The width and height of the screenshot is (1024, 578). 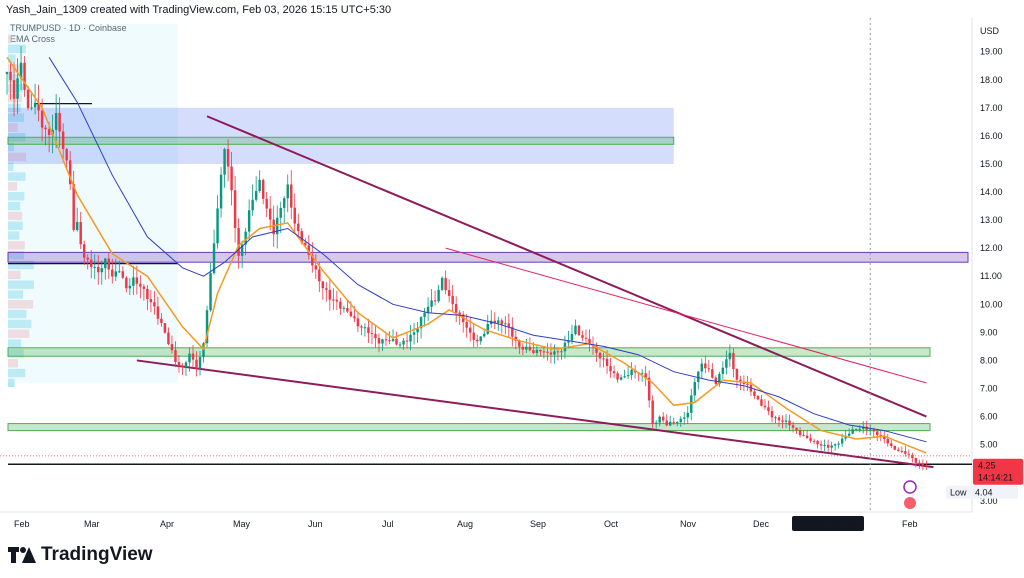 I want to click on low-value: 4.04, so click(x=984, y=493).